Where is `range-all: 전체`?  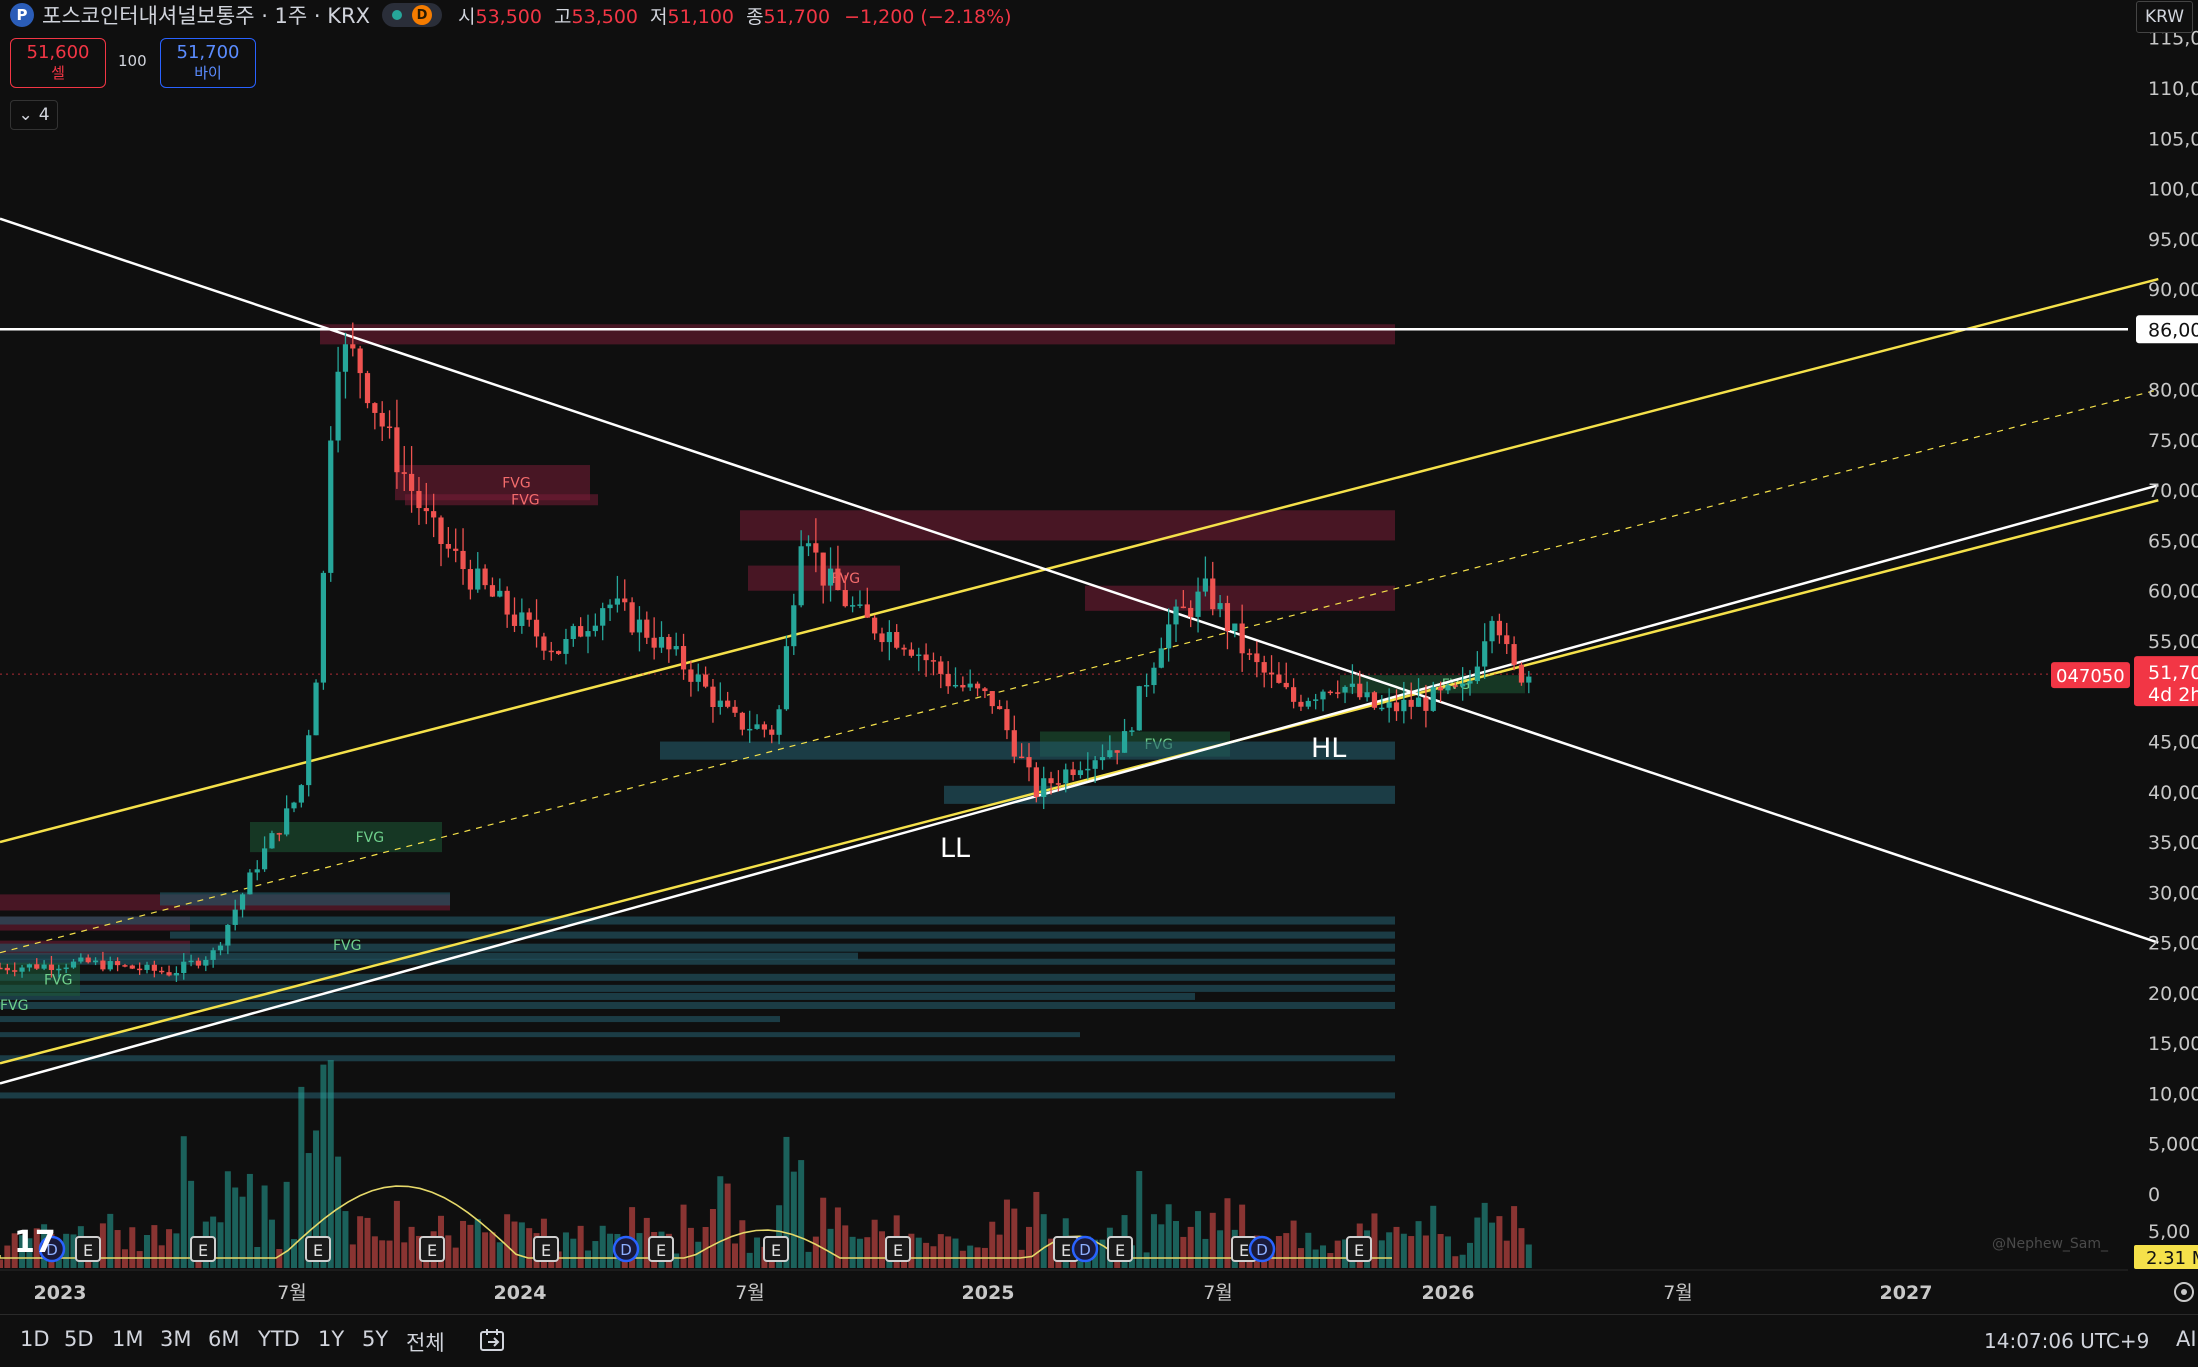 range-all: 전체 is located at coordinates (425, 1343).